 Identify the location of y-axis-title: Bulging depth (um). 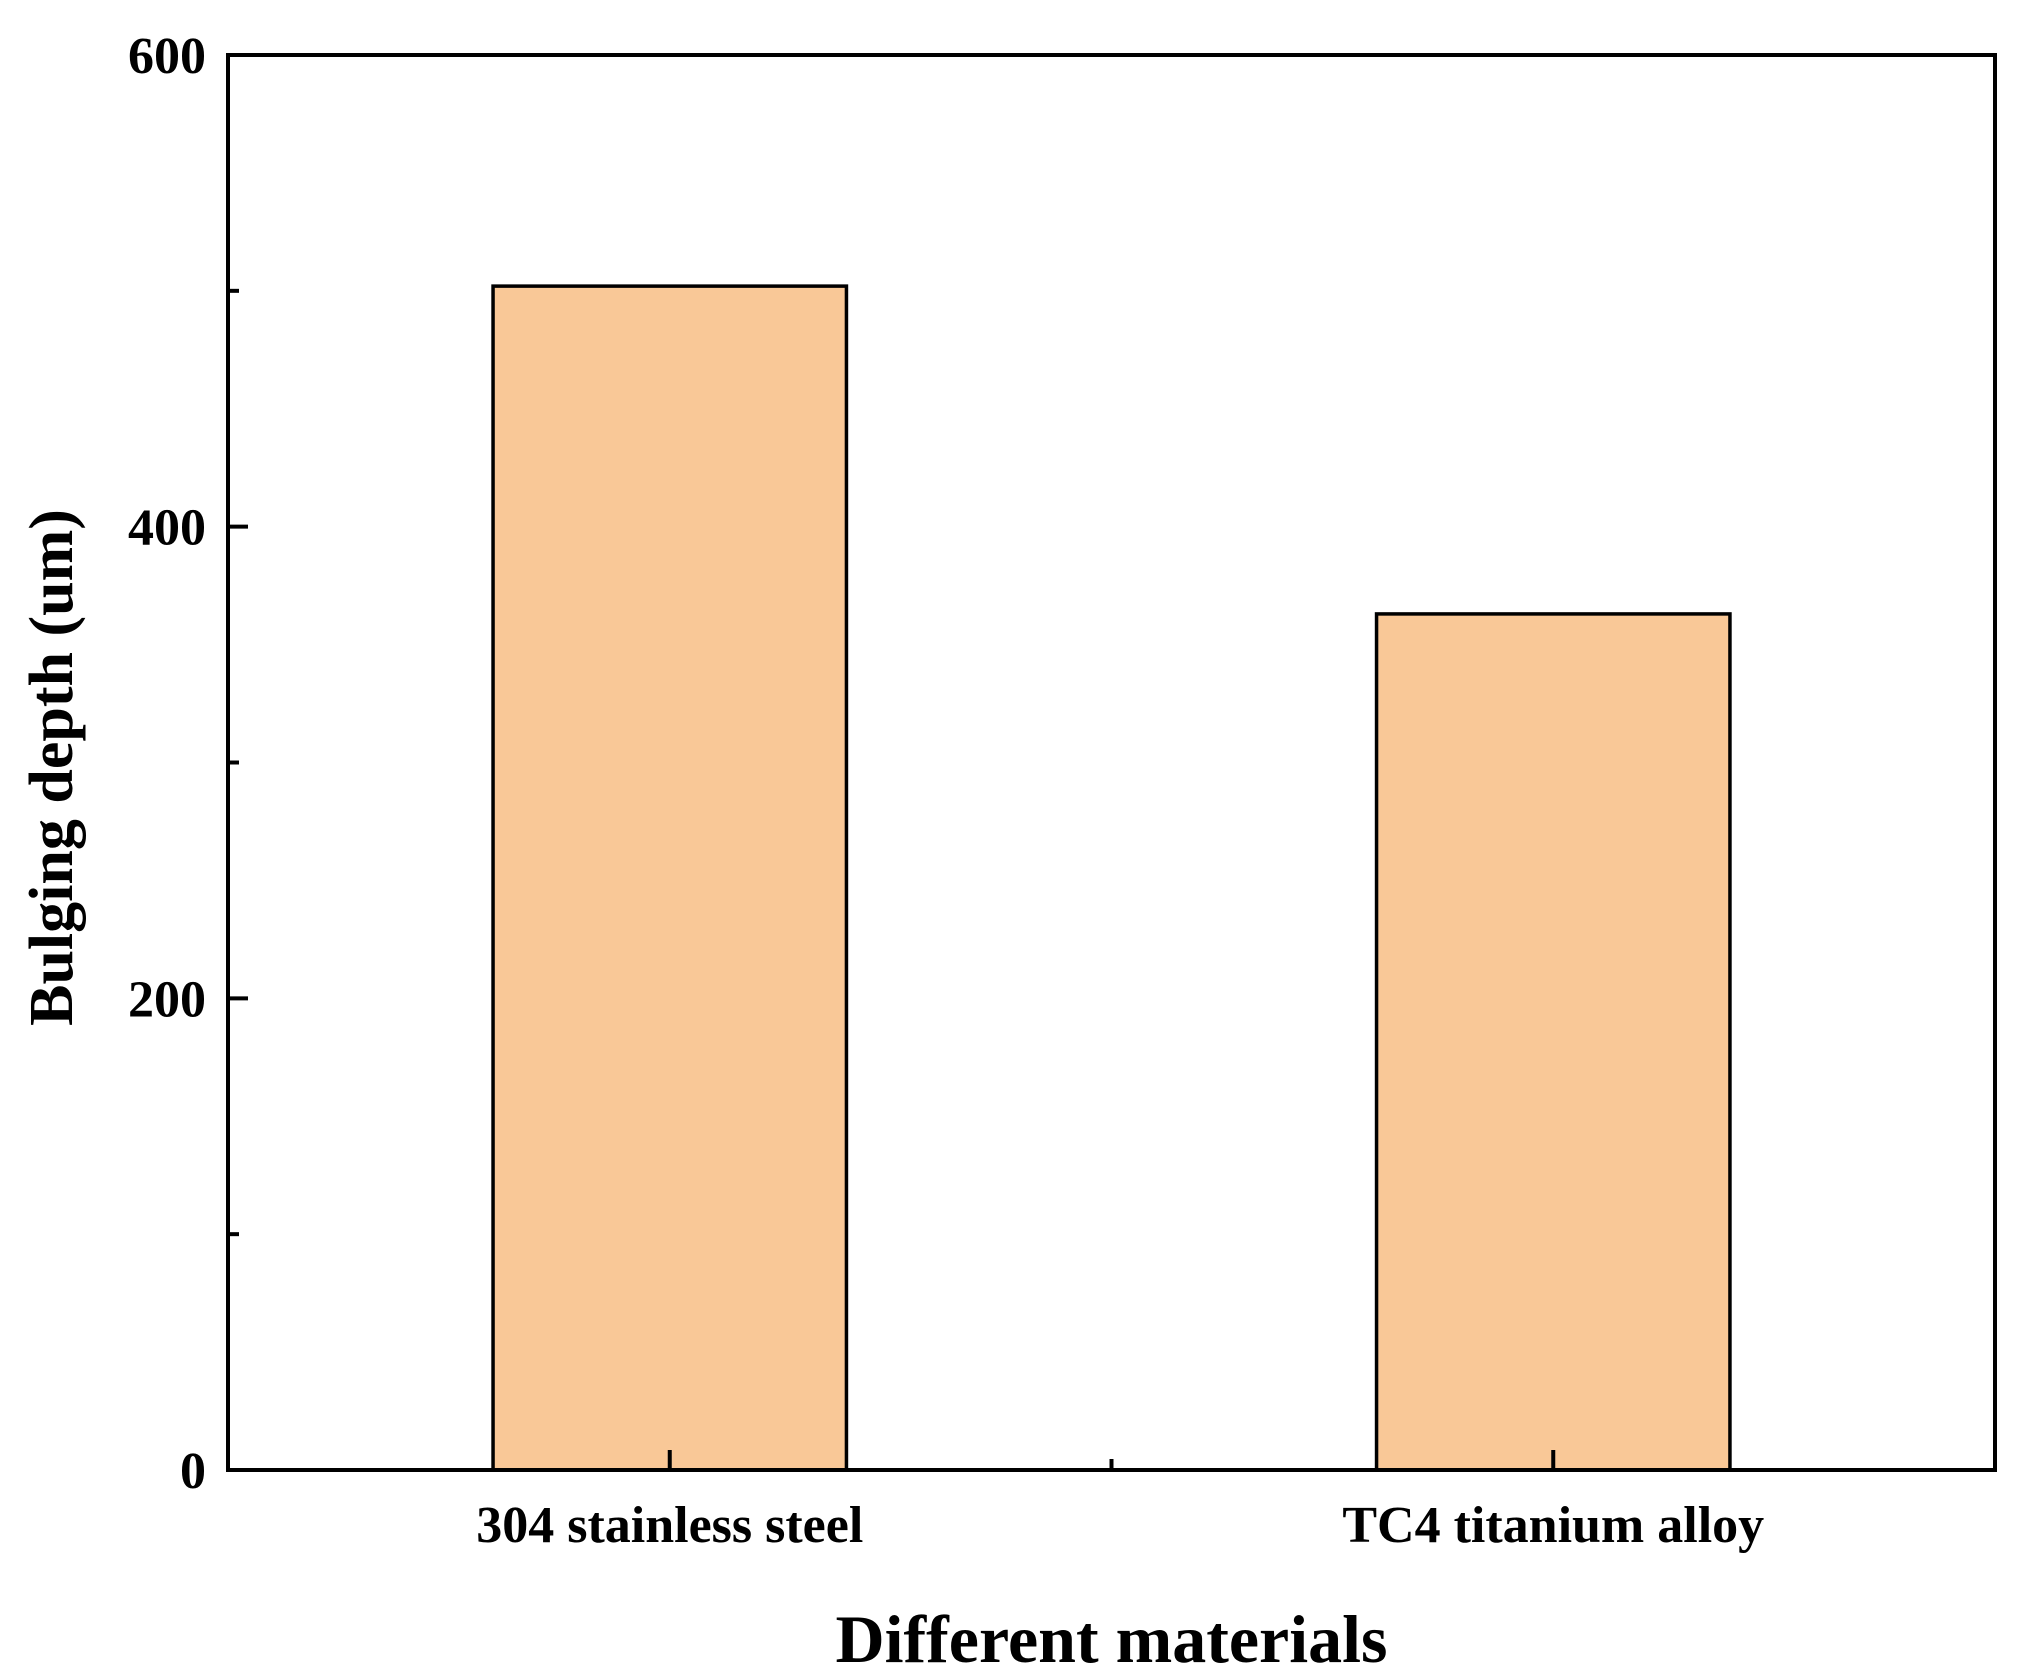
(52, 767).